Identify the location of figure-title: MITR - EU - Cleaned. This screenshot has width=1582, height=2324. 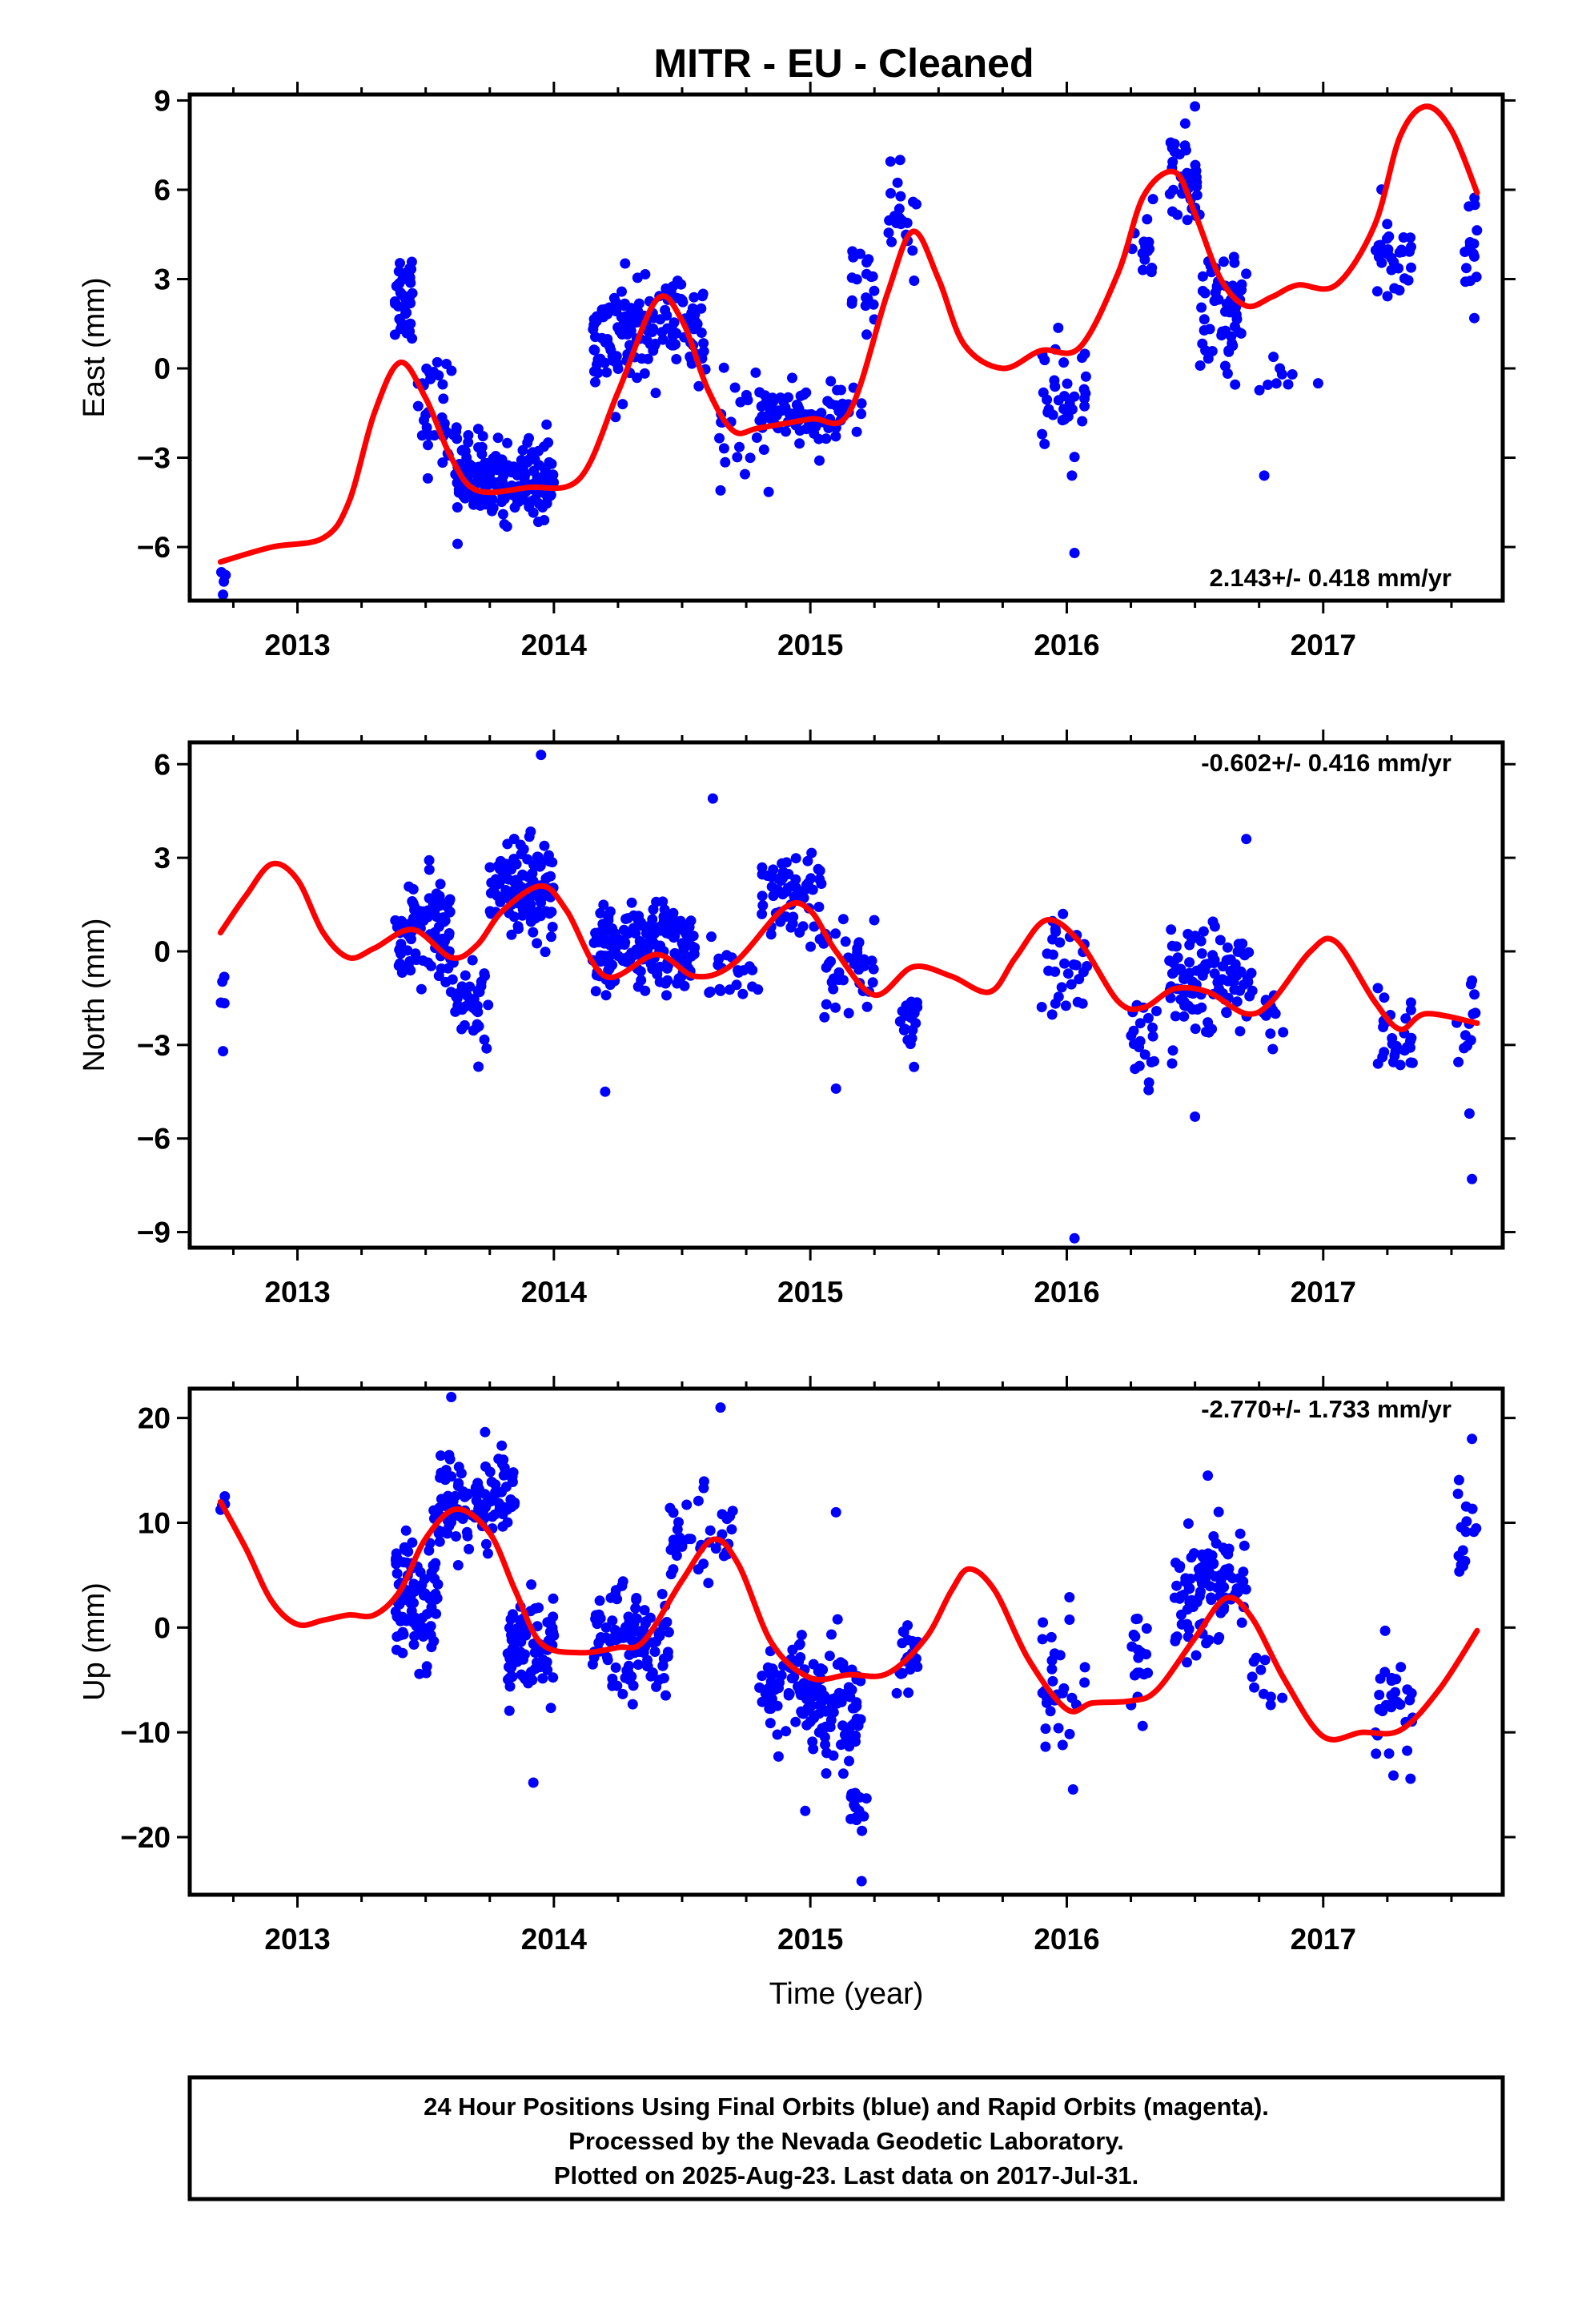
(844, 63).